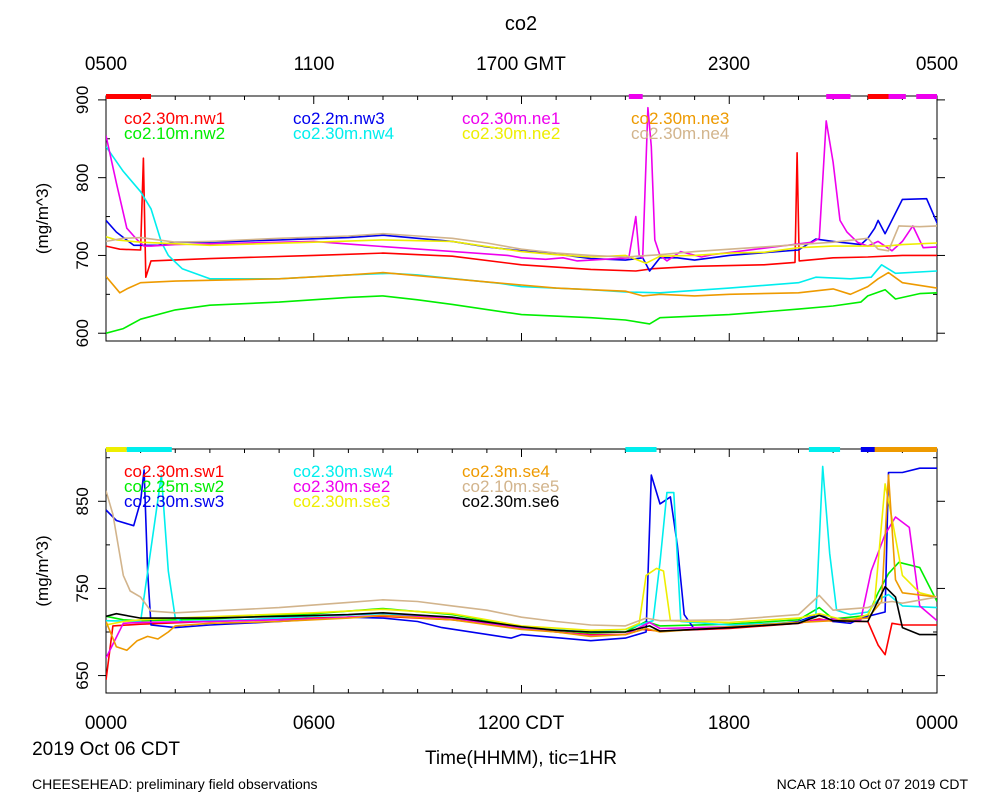 This screenshot has height=800, width=1000. What do you see at coordinates (174, 501) in the screenshot?
I see `legend-entry: co2.30m.sw3` at bounding box center [174, 501].